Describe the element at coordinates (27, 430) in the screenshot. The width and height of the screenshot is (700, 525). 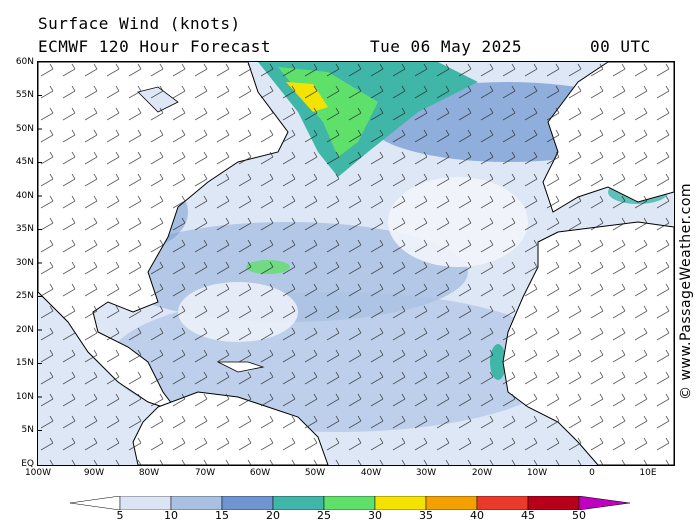
I see `lat-label: 5N` at that location.